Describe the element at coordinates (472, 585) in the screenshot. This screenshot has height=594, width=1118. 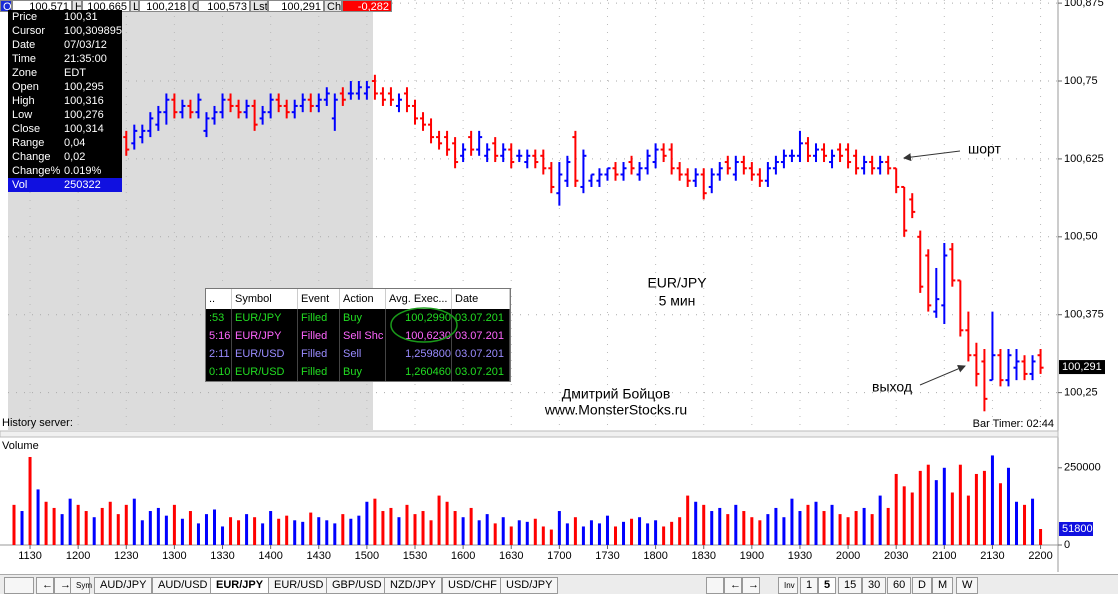
I see `symbol-tab: USD/CHF` at that location.